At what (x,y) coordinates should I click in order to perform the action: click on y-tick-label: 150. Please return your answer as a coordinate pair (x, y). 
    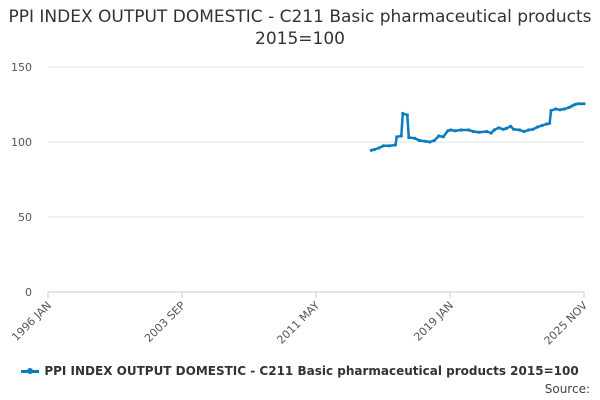
    Looking at the image, I should click on (21, 67).